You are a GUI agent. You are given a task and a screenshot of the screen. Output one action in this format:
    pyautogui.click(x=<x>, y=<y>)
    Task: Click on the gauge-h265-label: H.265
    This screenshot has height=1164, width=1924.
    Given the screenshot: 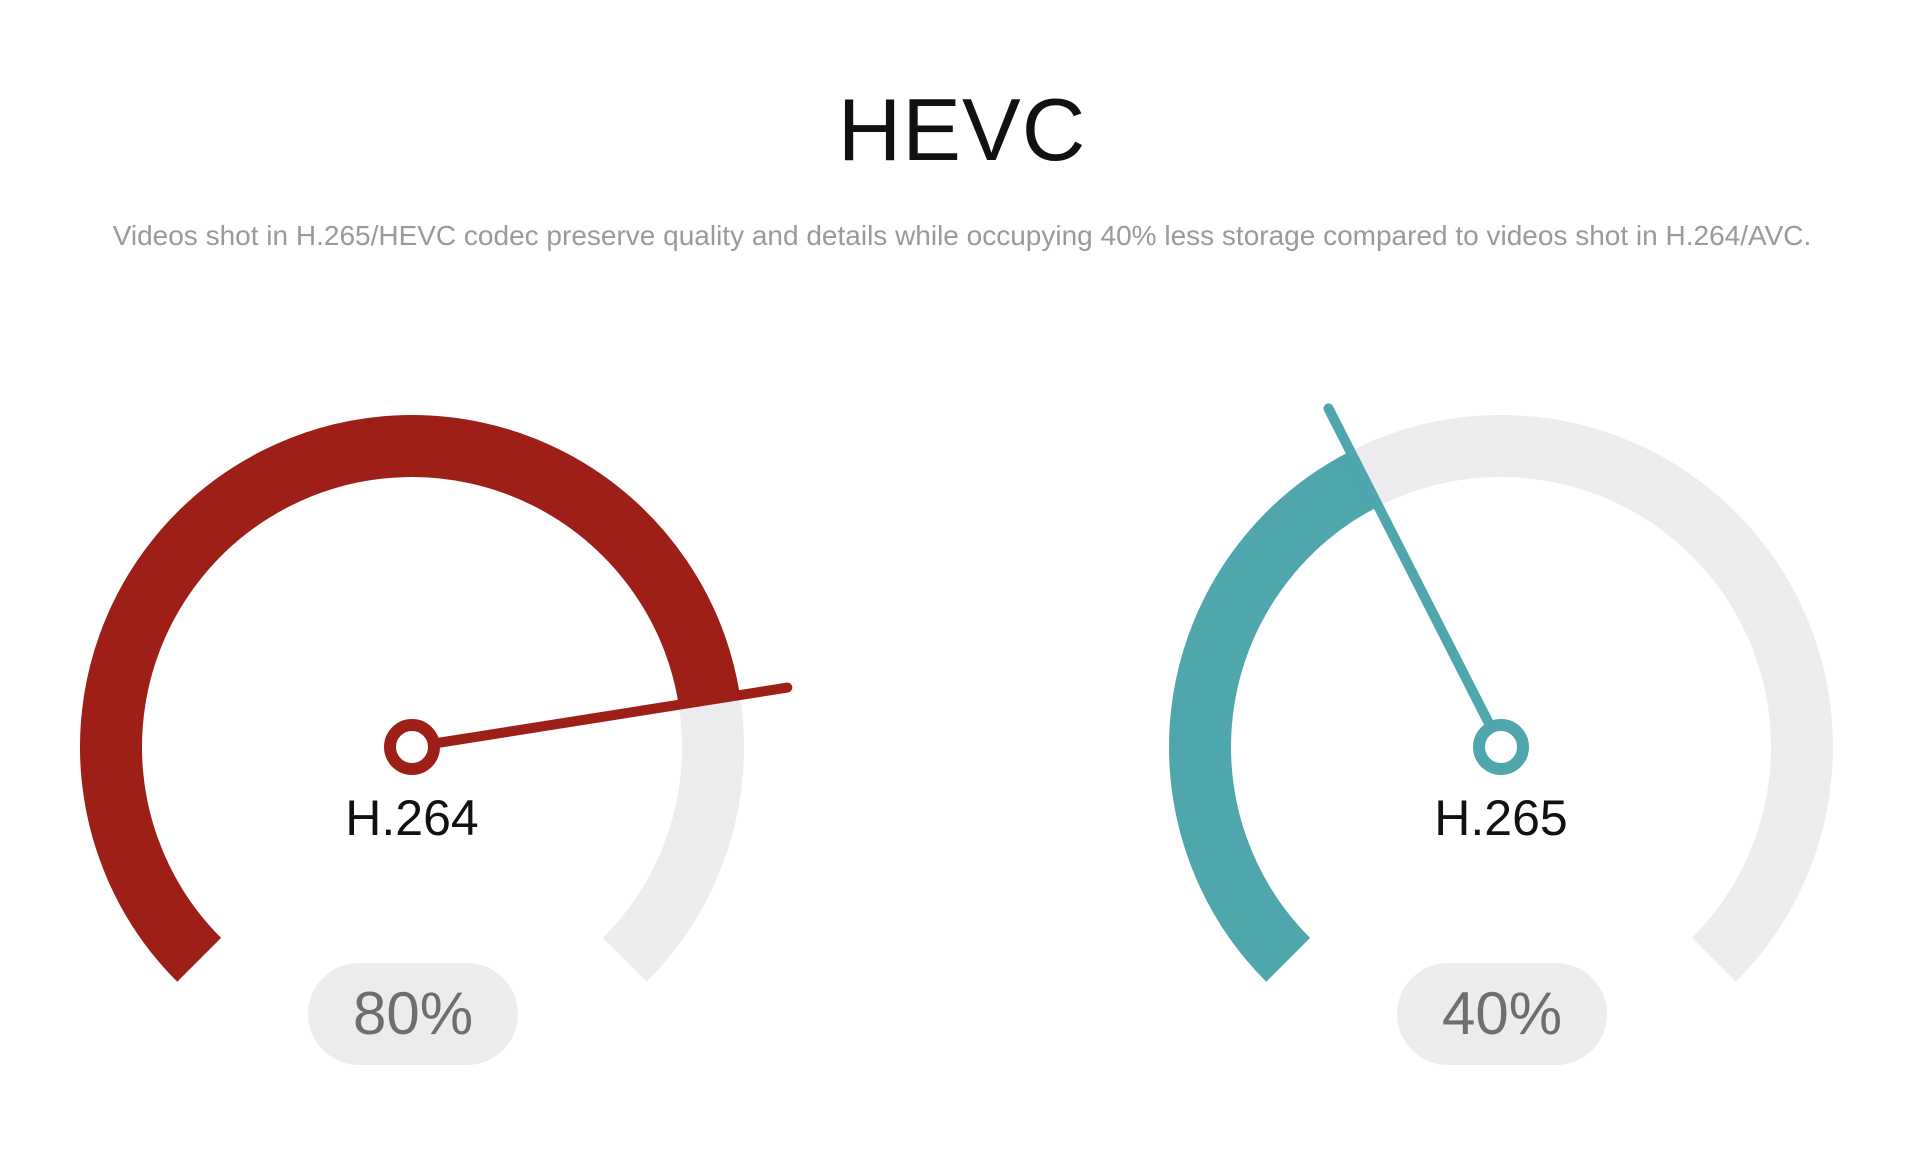 What is the action you would take?
    pyautogui.click(x=1501, y=818)
    